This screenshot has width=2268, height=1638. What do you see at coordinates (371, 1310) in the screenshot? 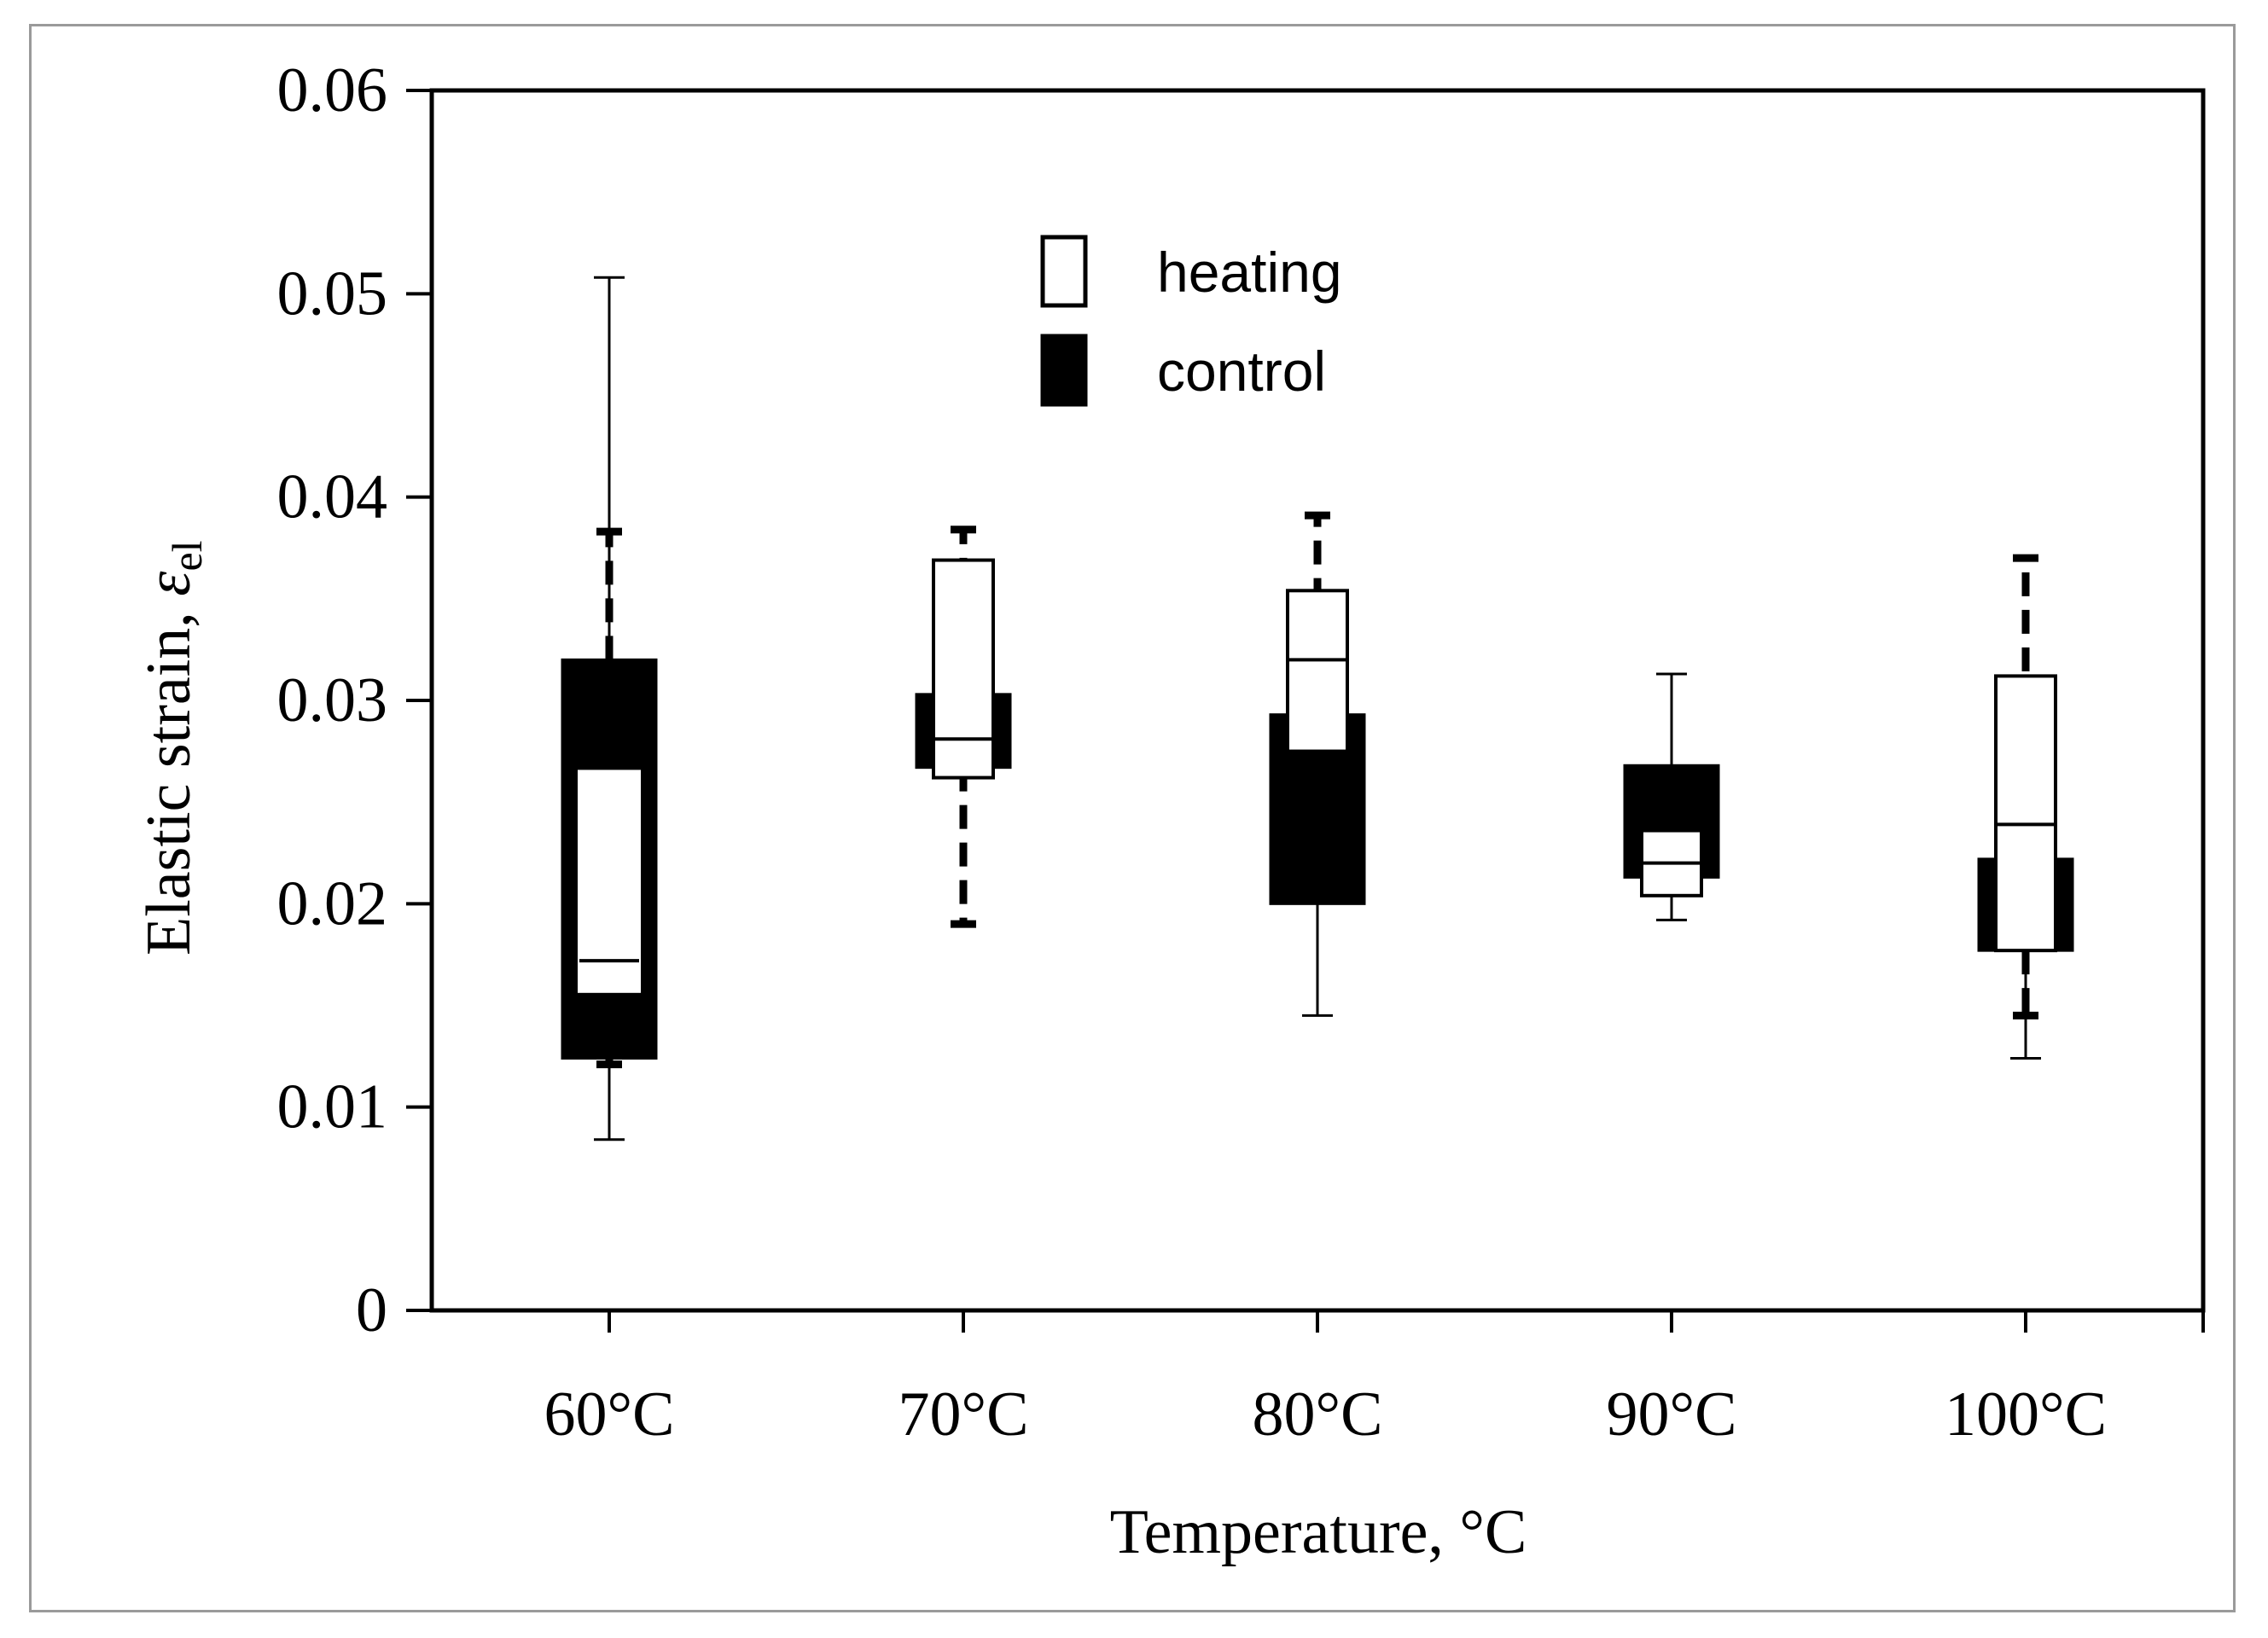
I see `y-tick-label: 0` at bounding box center [371, 1310].